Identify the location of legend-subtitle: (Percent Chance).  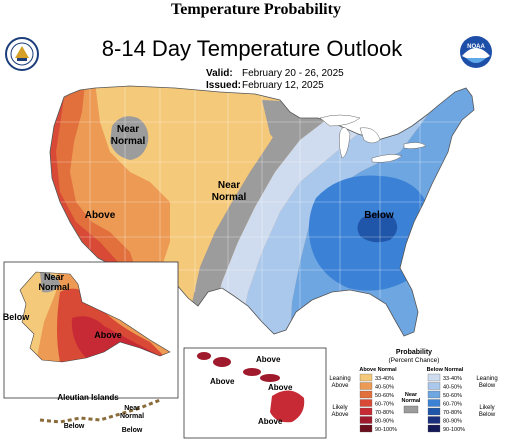
(414, 360).